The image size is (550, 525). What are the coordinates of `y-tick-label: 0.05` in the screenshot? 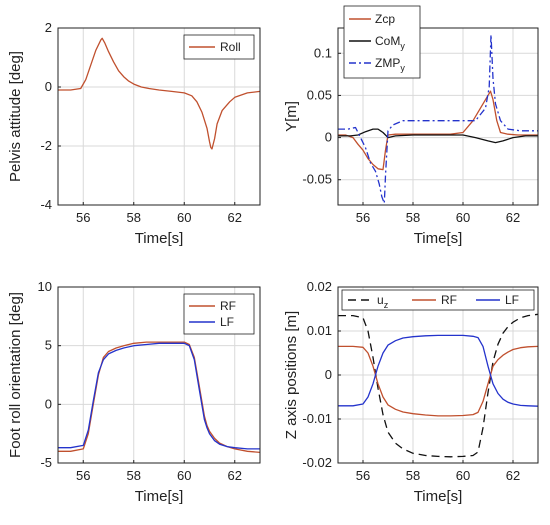 It's located at (319, 94).